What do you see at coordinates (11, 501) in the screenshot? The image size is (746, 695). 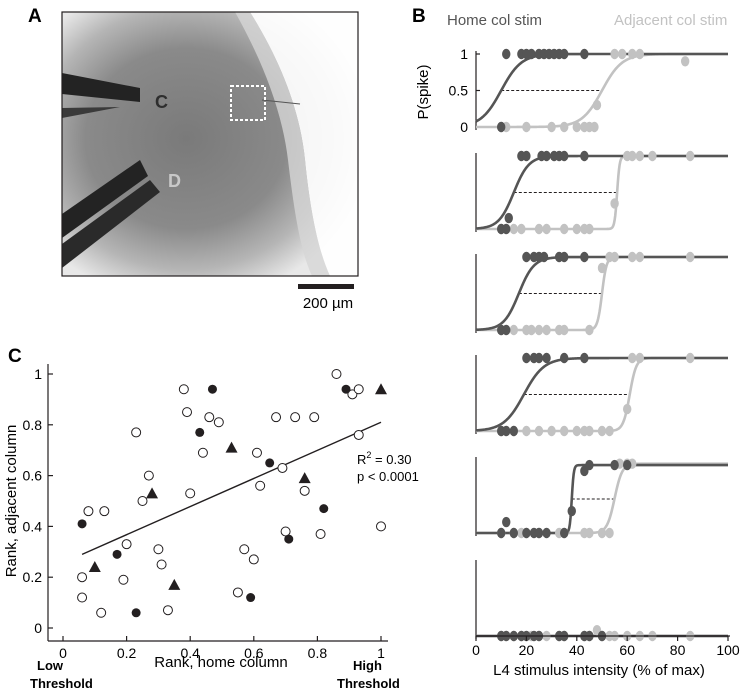 I see `y-axis-label: Rank, adjacent column` at bounding box center [11, 501].